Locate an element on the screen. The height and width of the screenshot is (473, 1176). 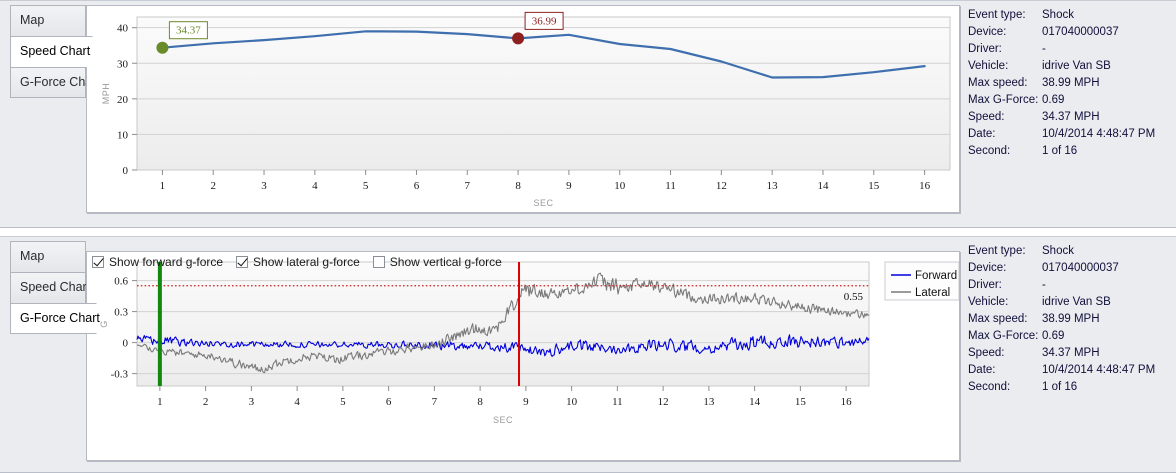
tab-gforce-chart-top: G-Force Chart is located at coordinates (55, 82).